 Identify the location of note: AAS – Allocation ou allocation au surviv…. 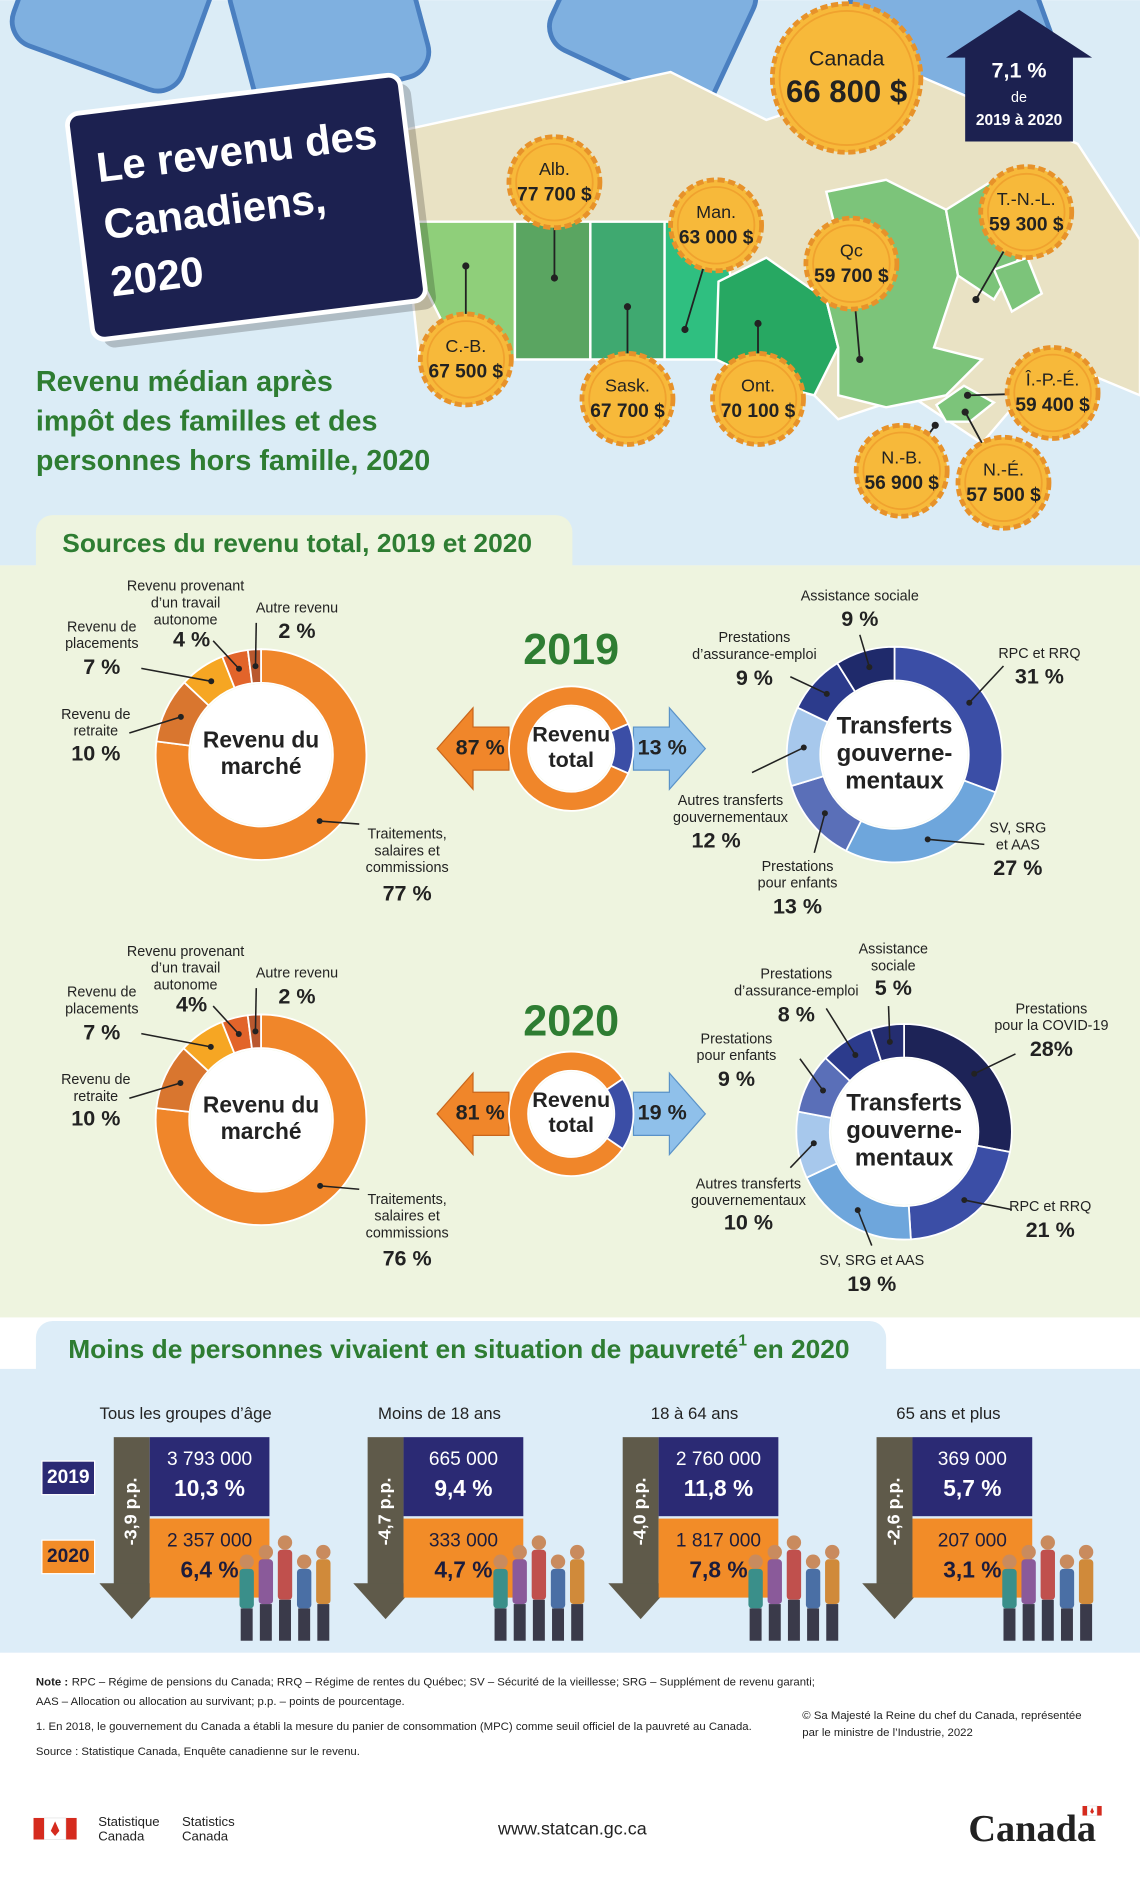
(220, 1702).